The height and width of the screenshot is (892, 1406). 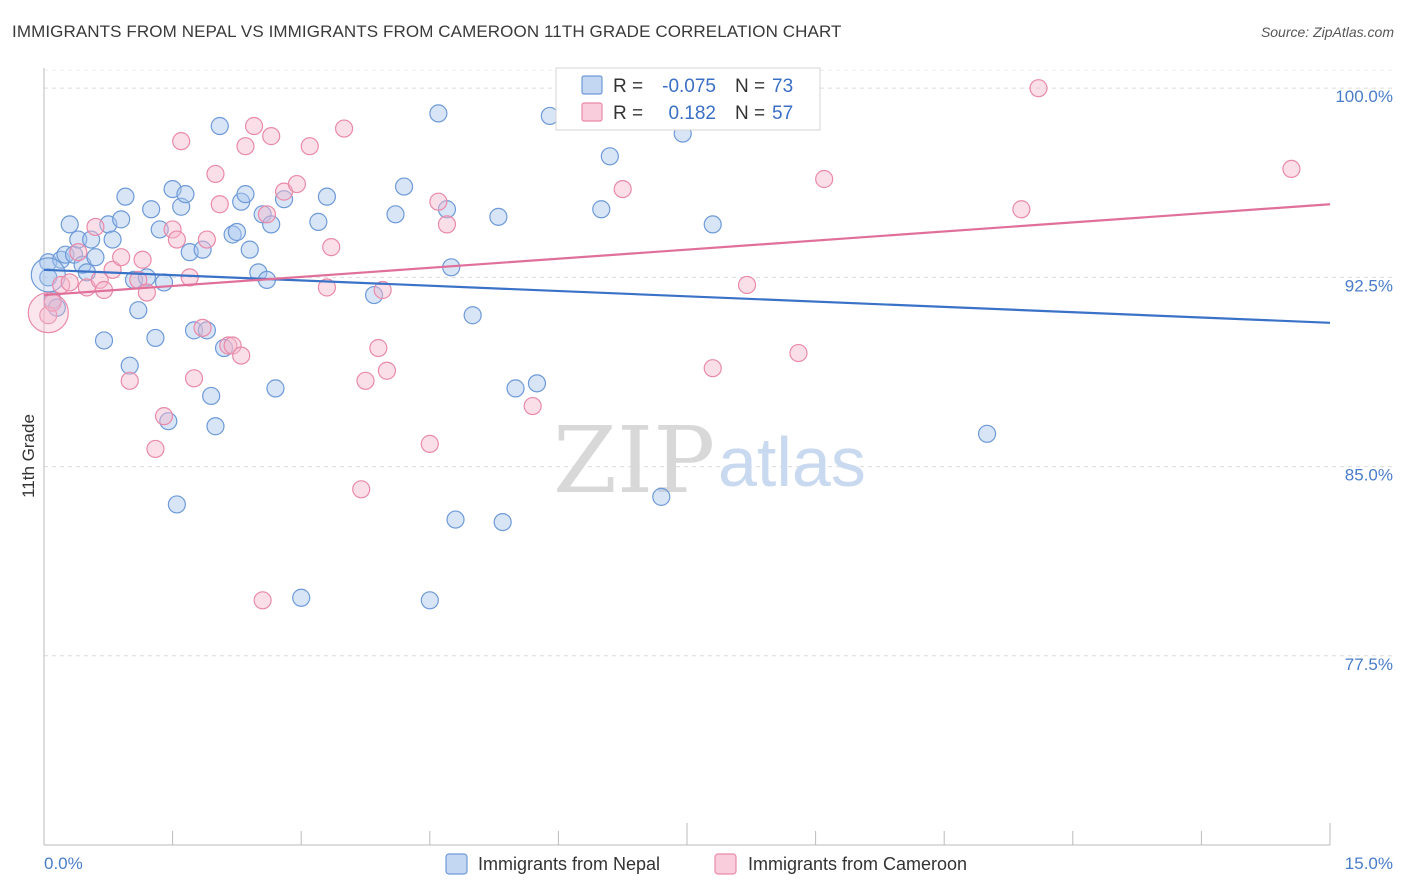 What do you see at coordinates (592, 112) in the screenshot?
I see `legend-cameroon-swatch` at bounding box center [592, 112].